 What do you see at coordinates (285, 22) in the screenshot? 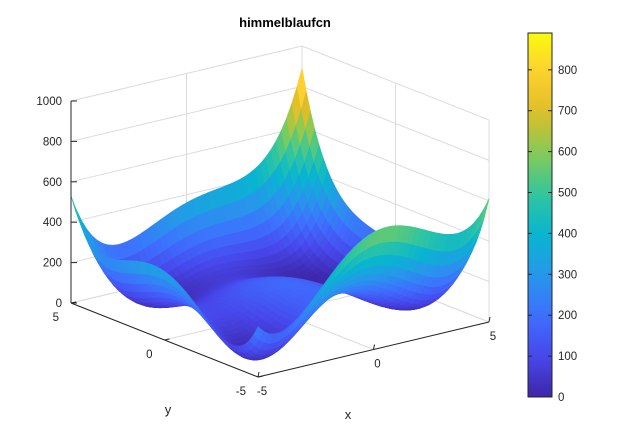
I see `chart-title: himmelblaufcn` at bounding box center [285, 22].